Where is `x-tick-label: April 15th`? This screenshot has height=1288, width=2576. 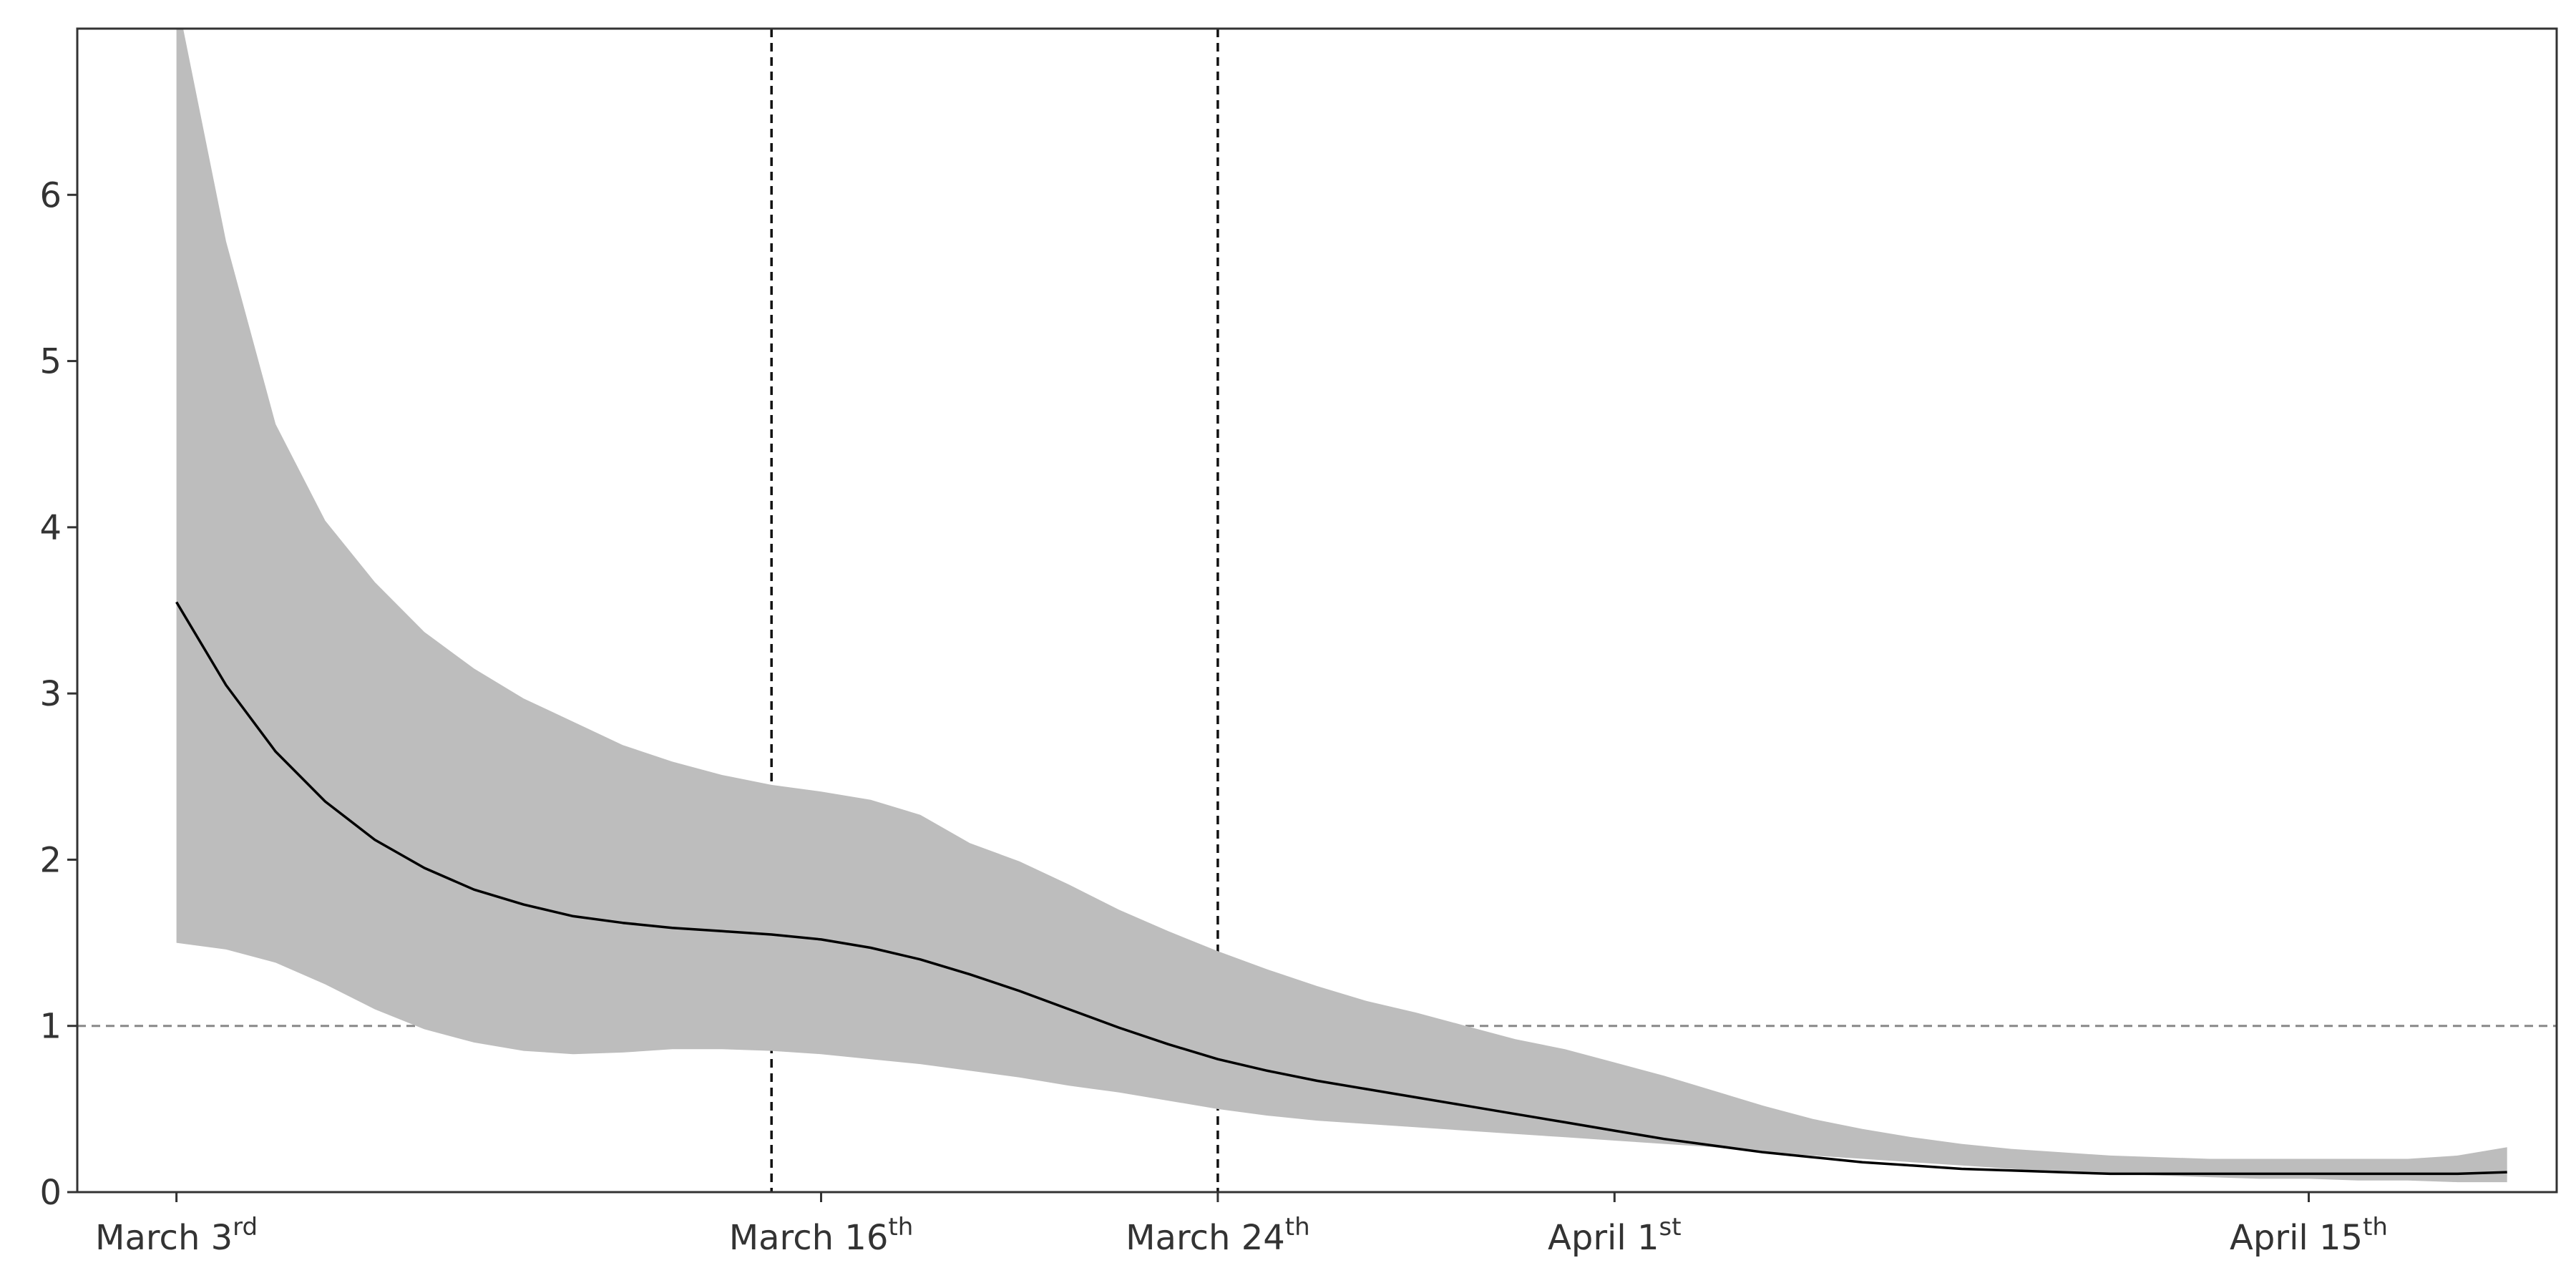
x-tick-label: April 15th is located at coordinates (2309, 1235).